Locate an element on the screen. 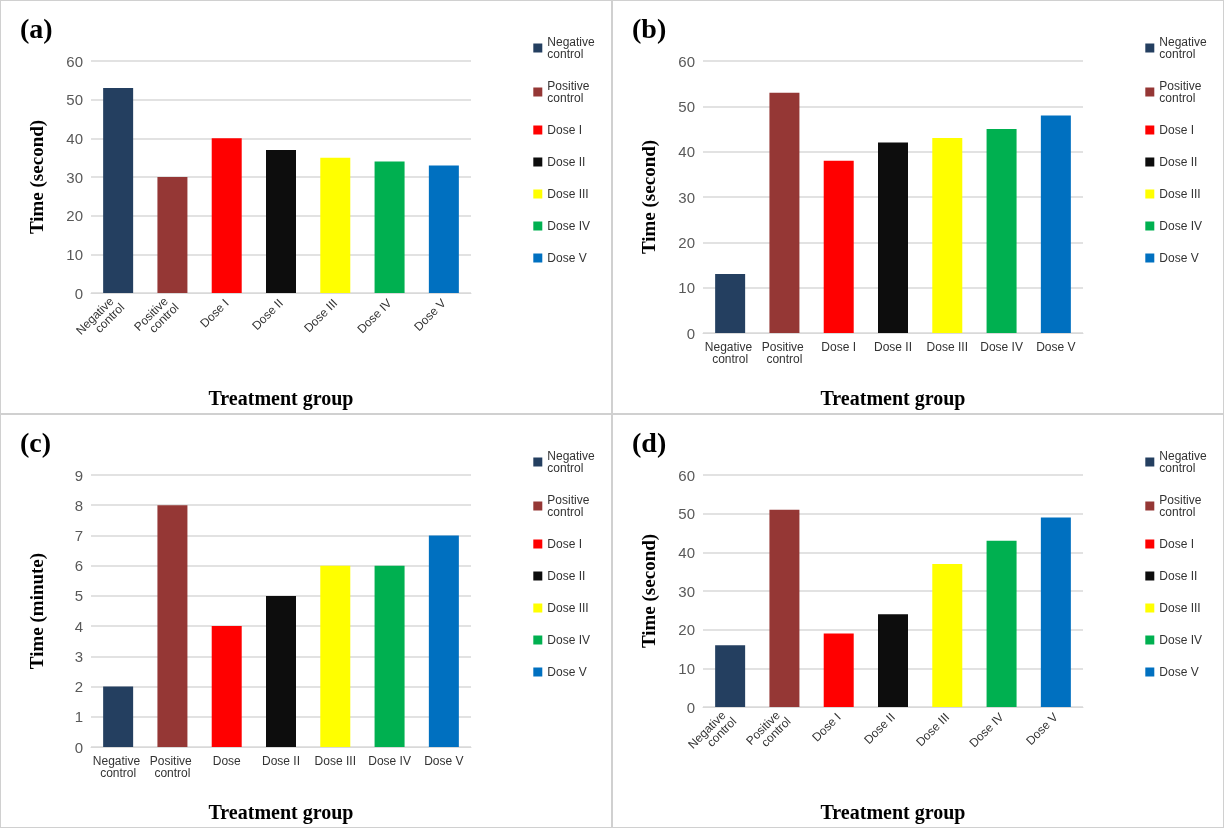 This screenshot has height=829, width=1224. chart-title: (d) is located at coordinates (649, 442).